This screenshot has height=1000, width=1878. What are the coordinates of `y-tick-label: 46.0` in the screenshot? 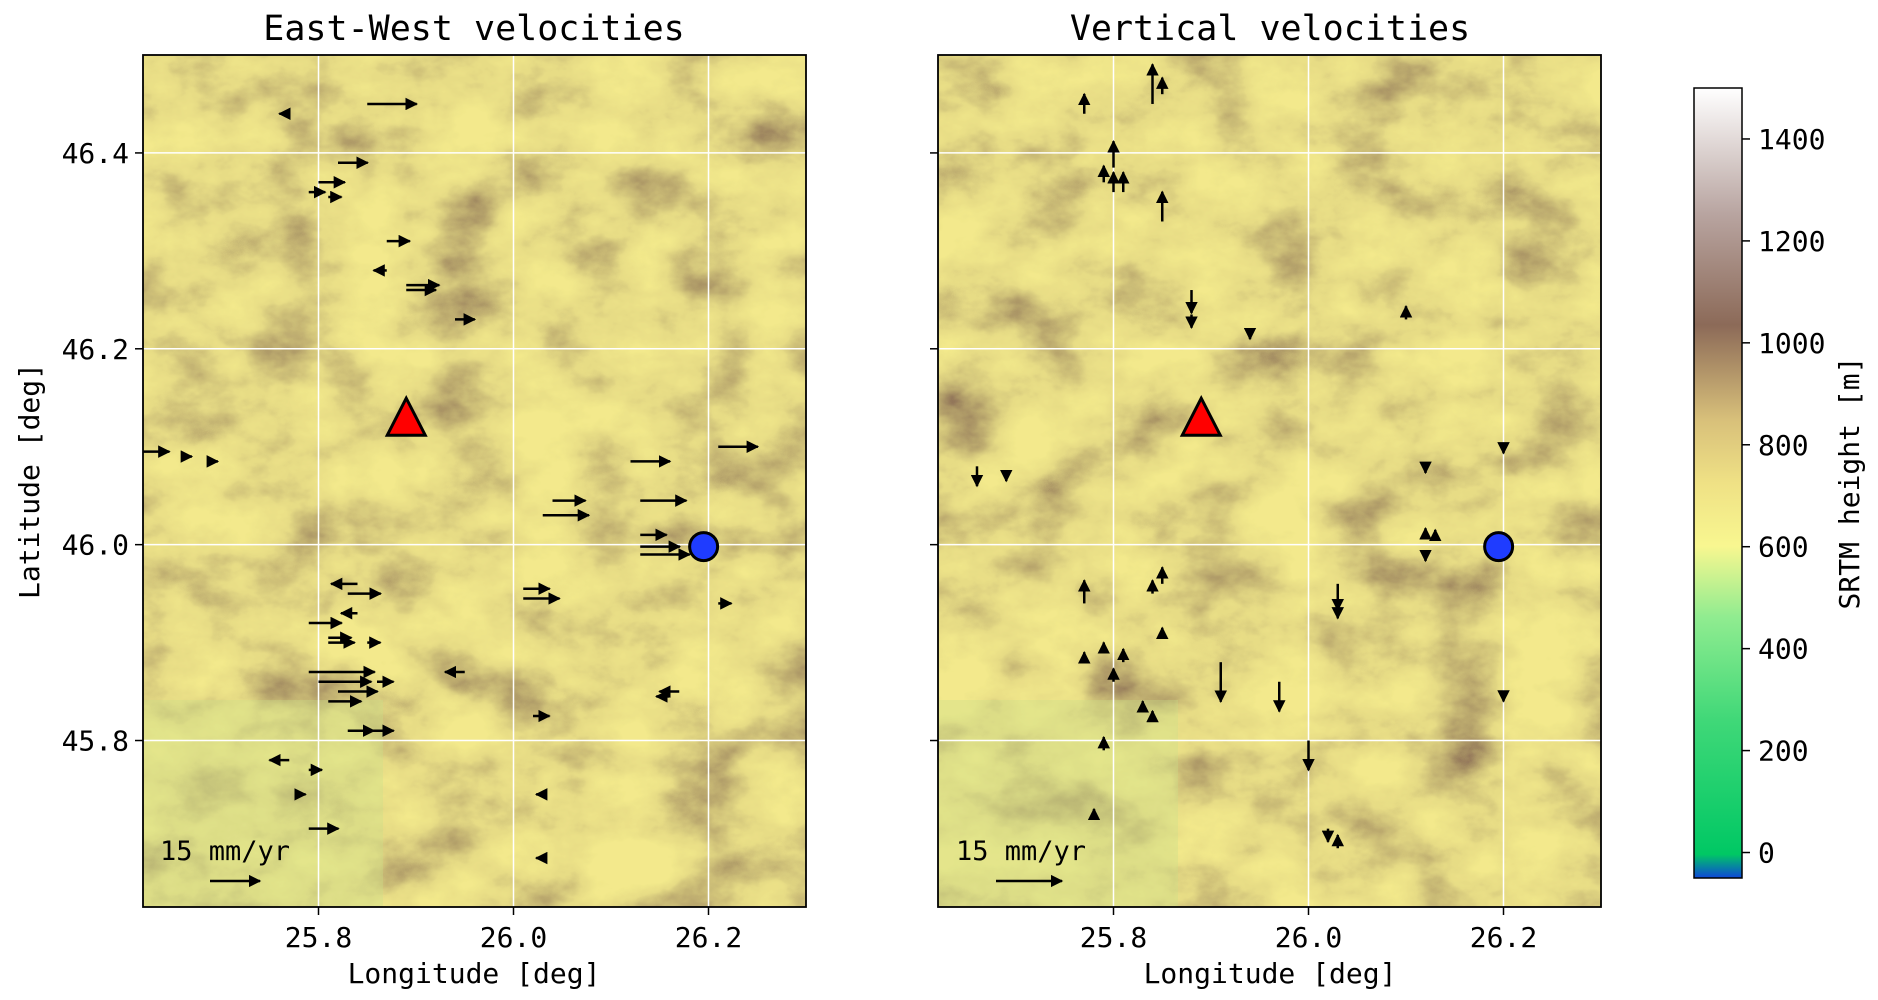 It's located at (95, 545).